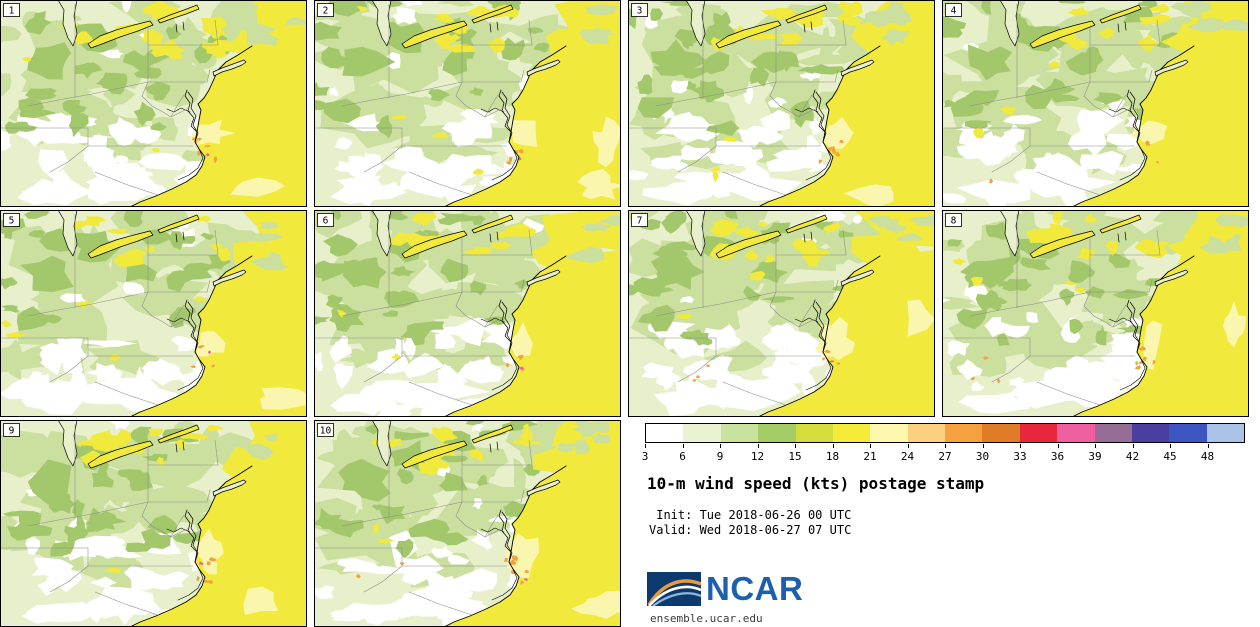 The width and height of the screenshot is (1260, 627). Describe the element at coordinates (326, 11) in the screenshot. I see `panel-number: 2` at that location.